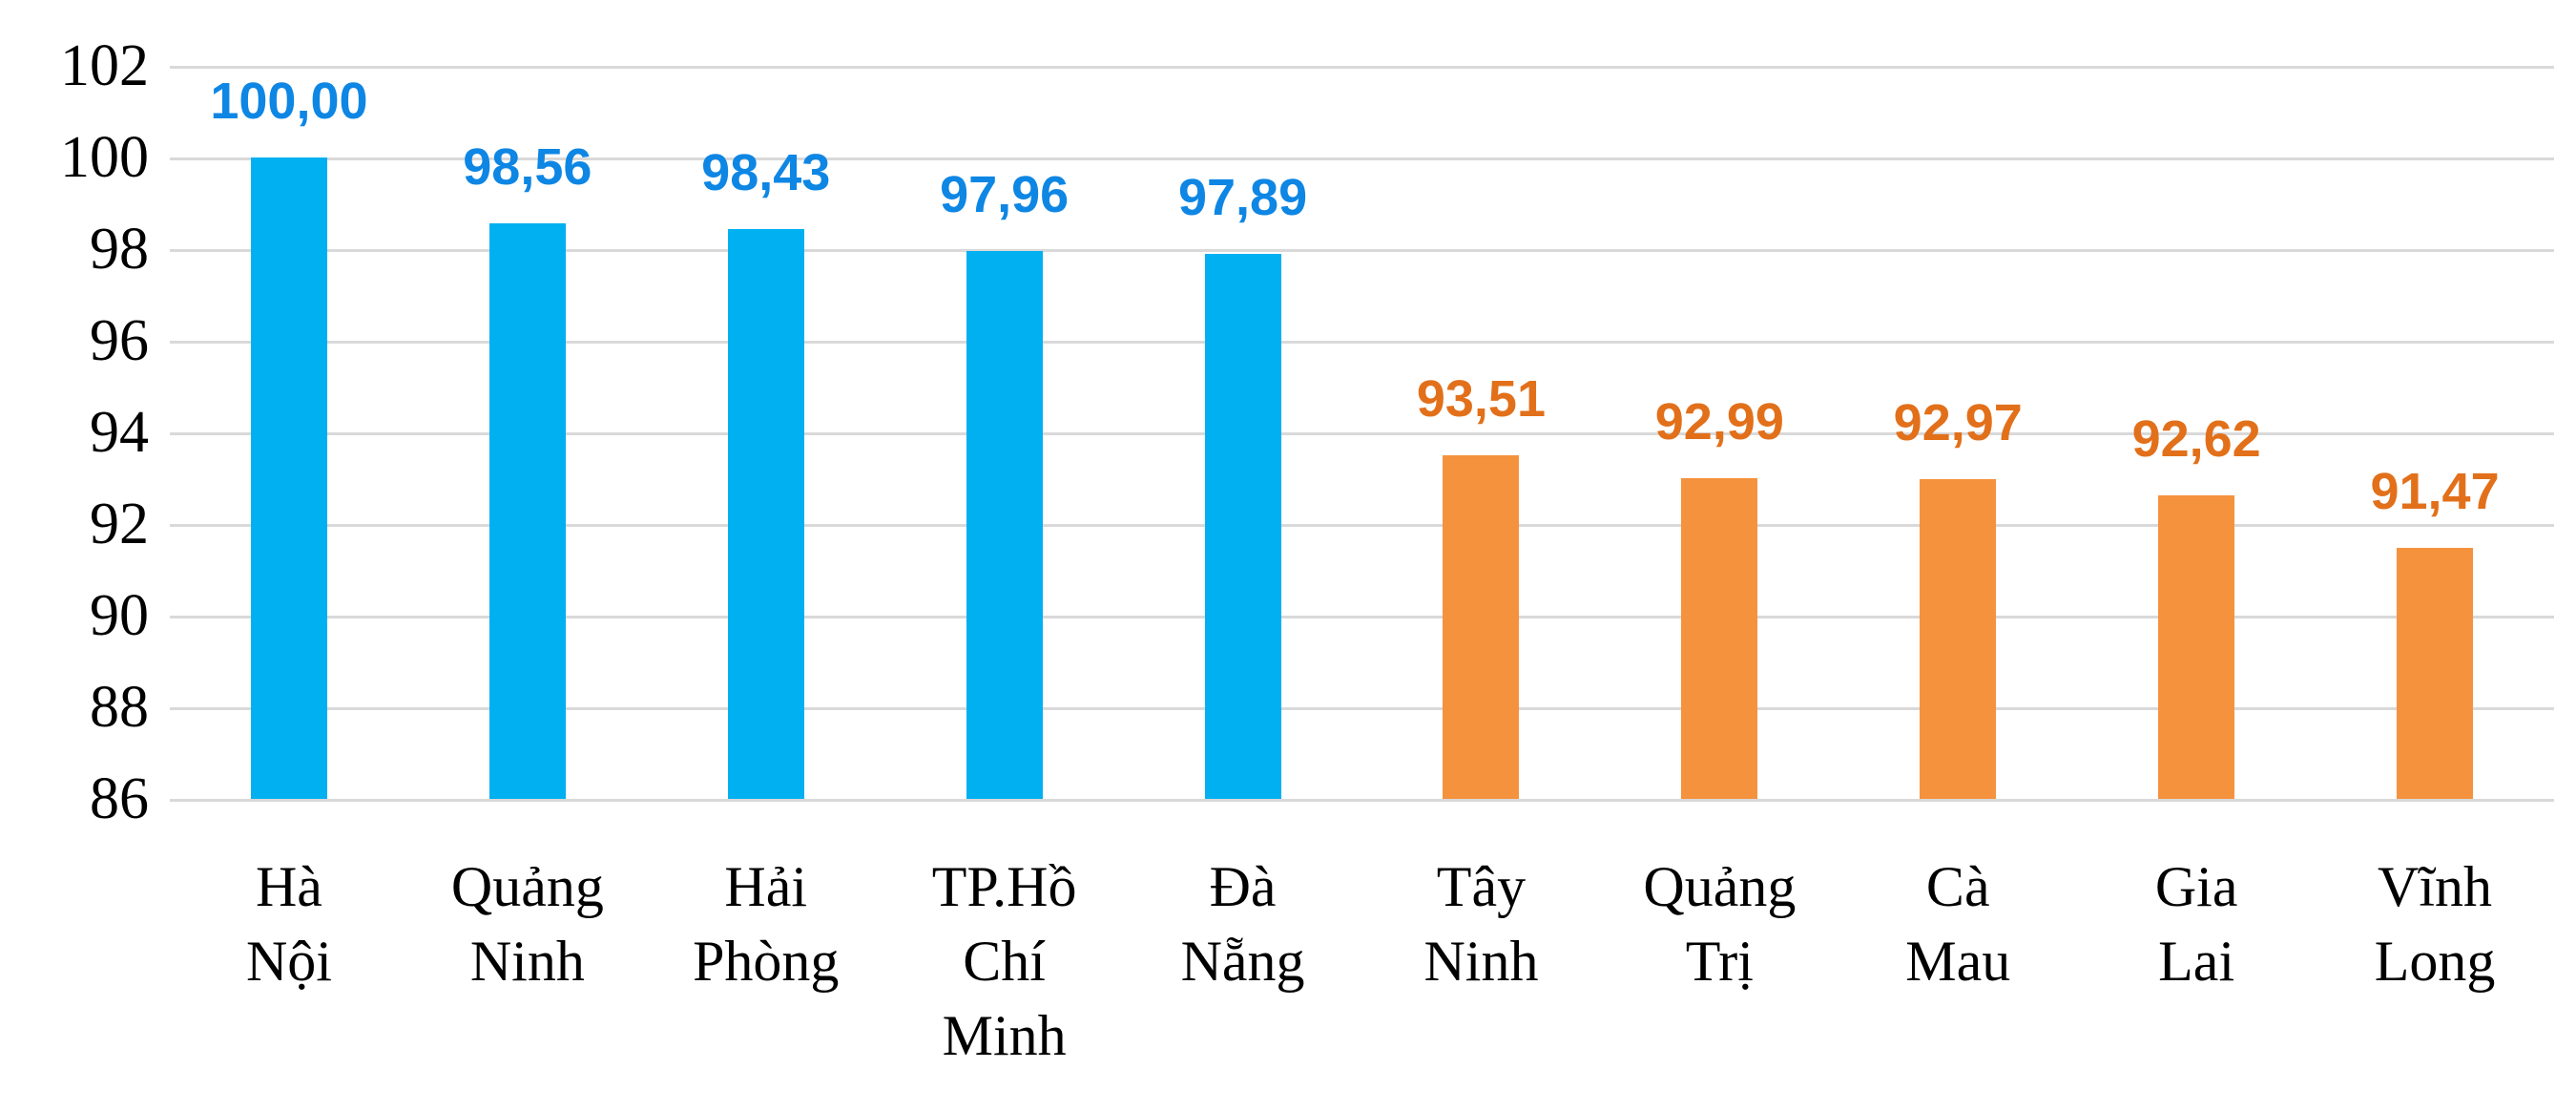  What do you see at coordinates (2435, 673) in the screenshot?
I see `bar-Vĩnh Long` at bounding box center [2435, 673].